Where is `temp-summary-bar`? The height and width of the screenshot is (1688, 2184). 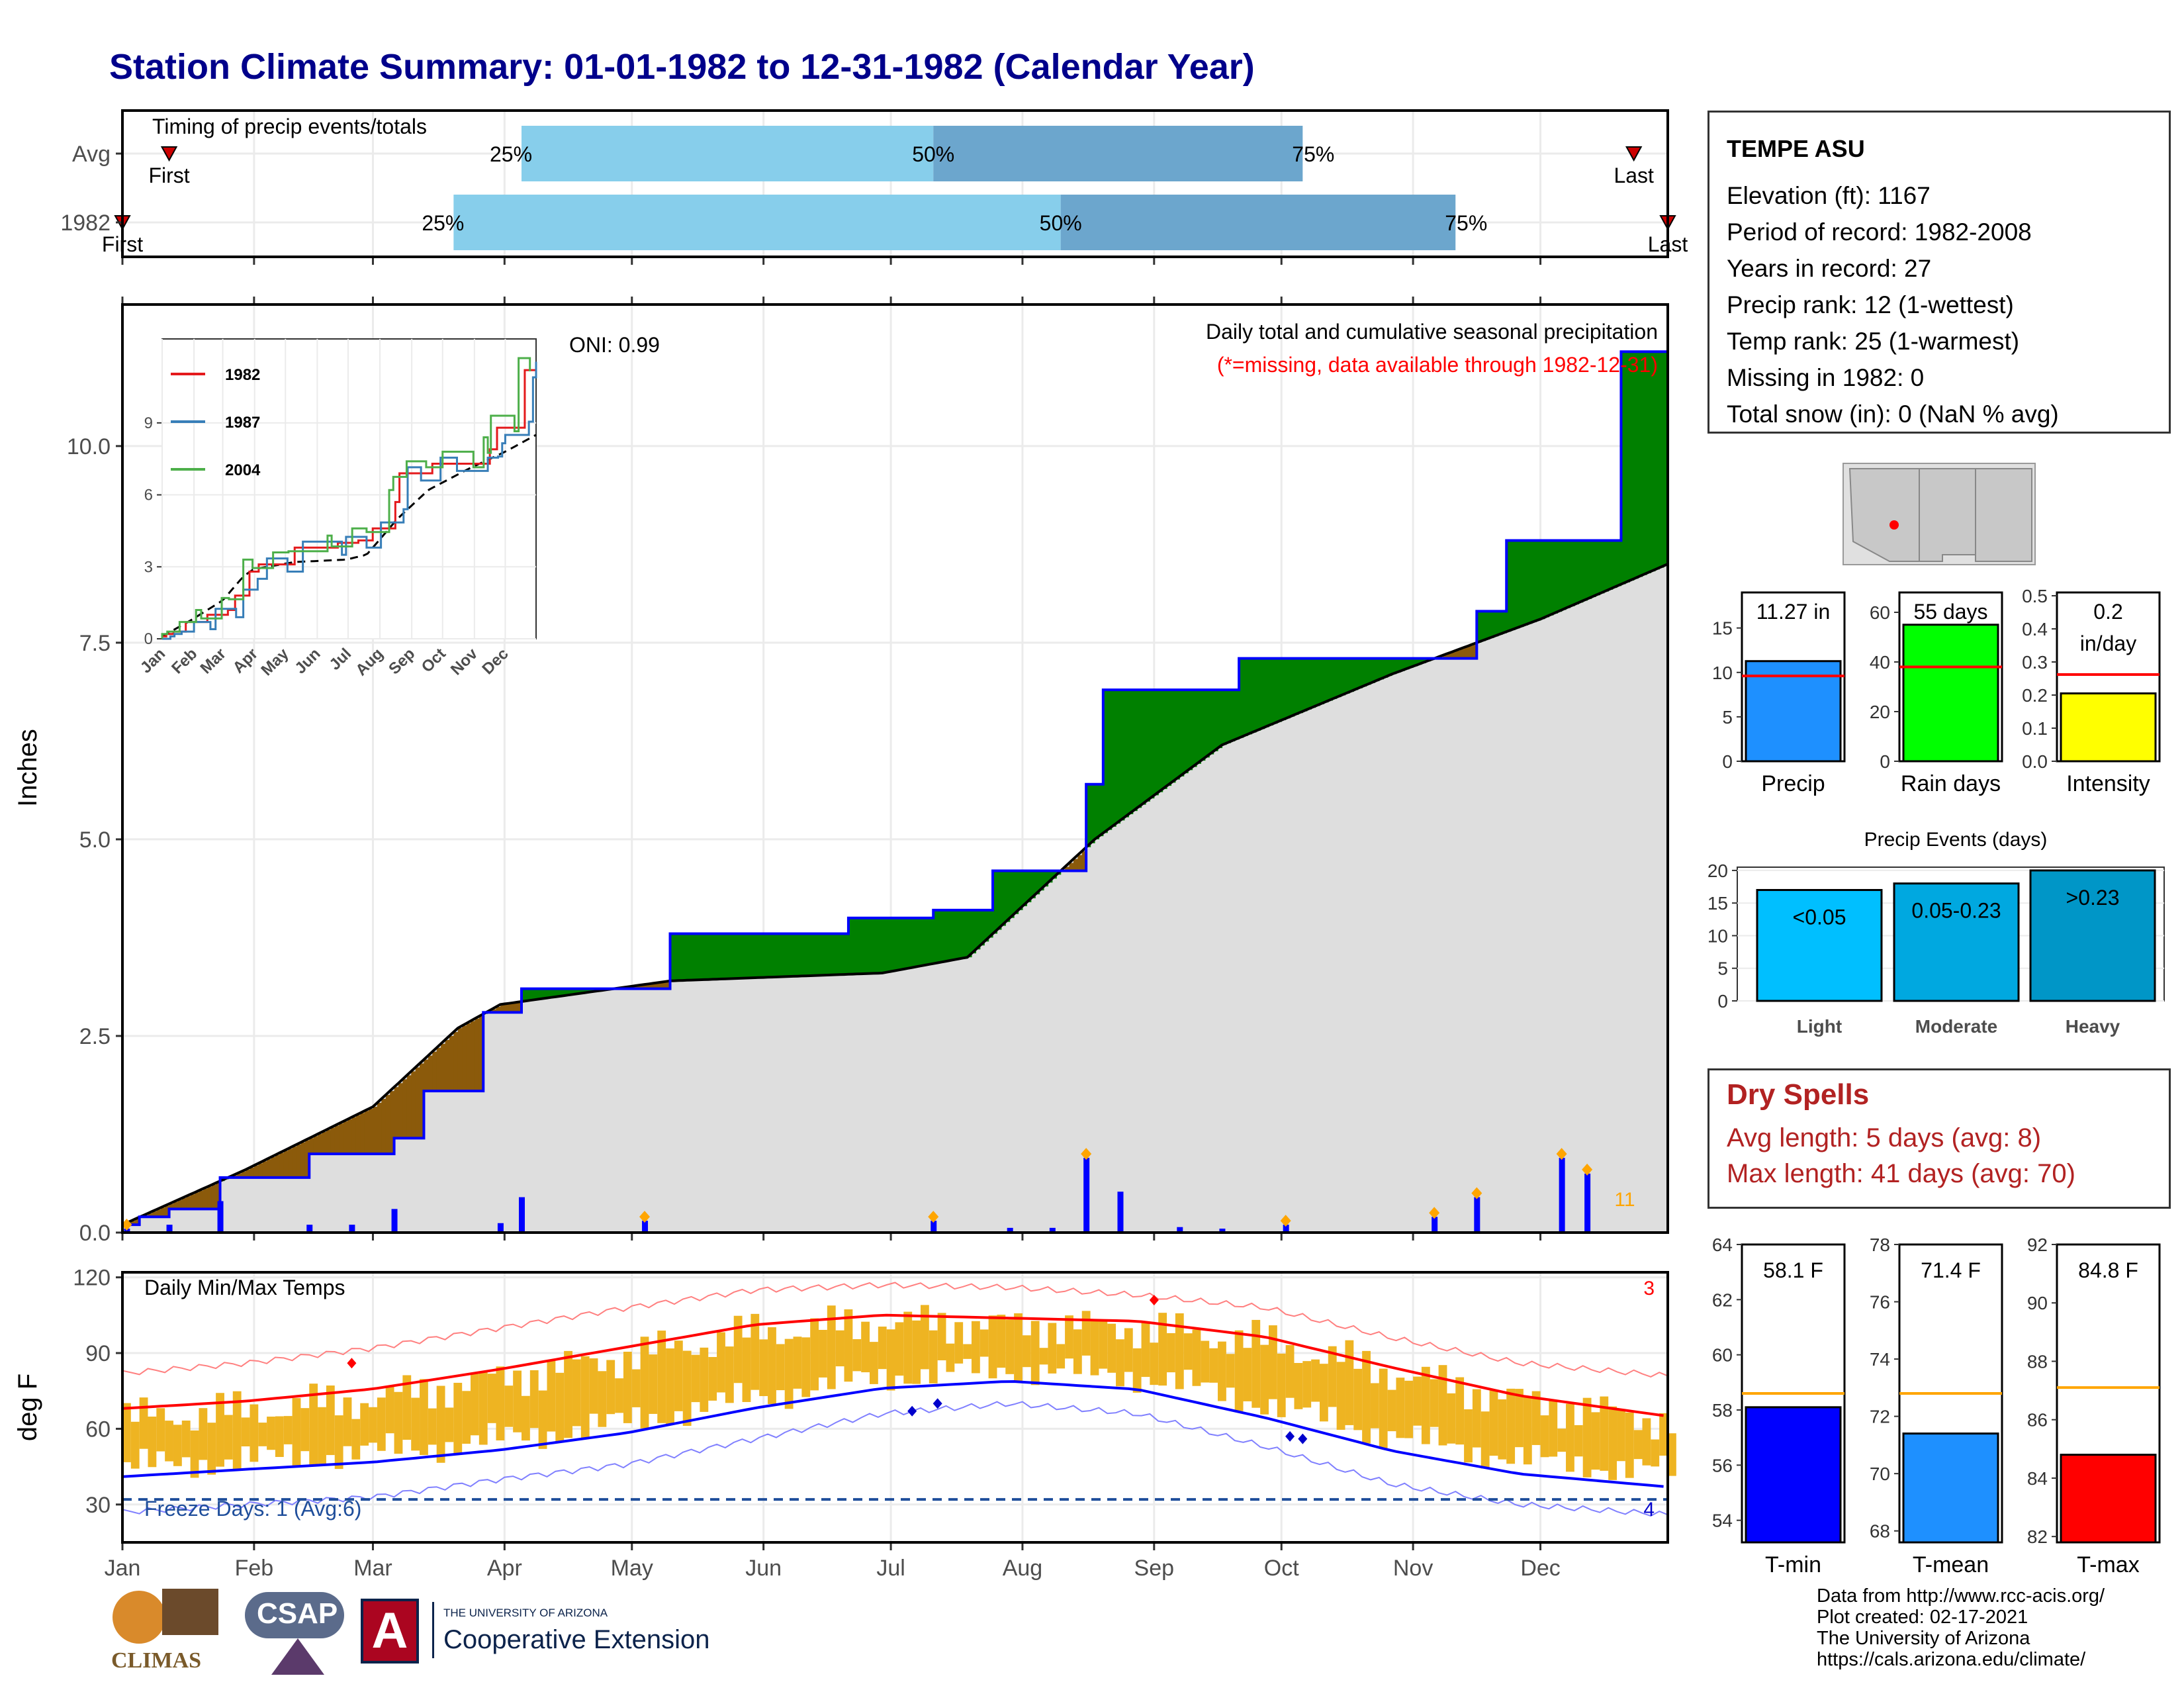 temp-summary-bar is located at coordinates (2108, 1499).